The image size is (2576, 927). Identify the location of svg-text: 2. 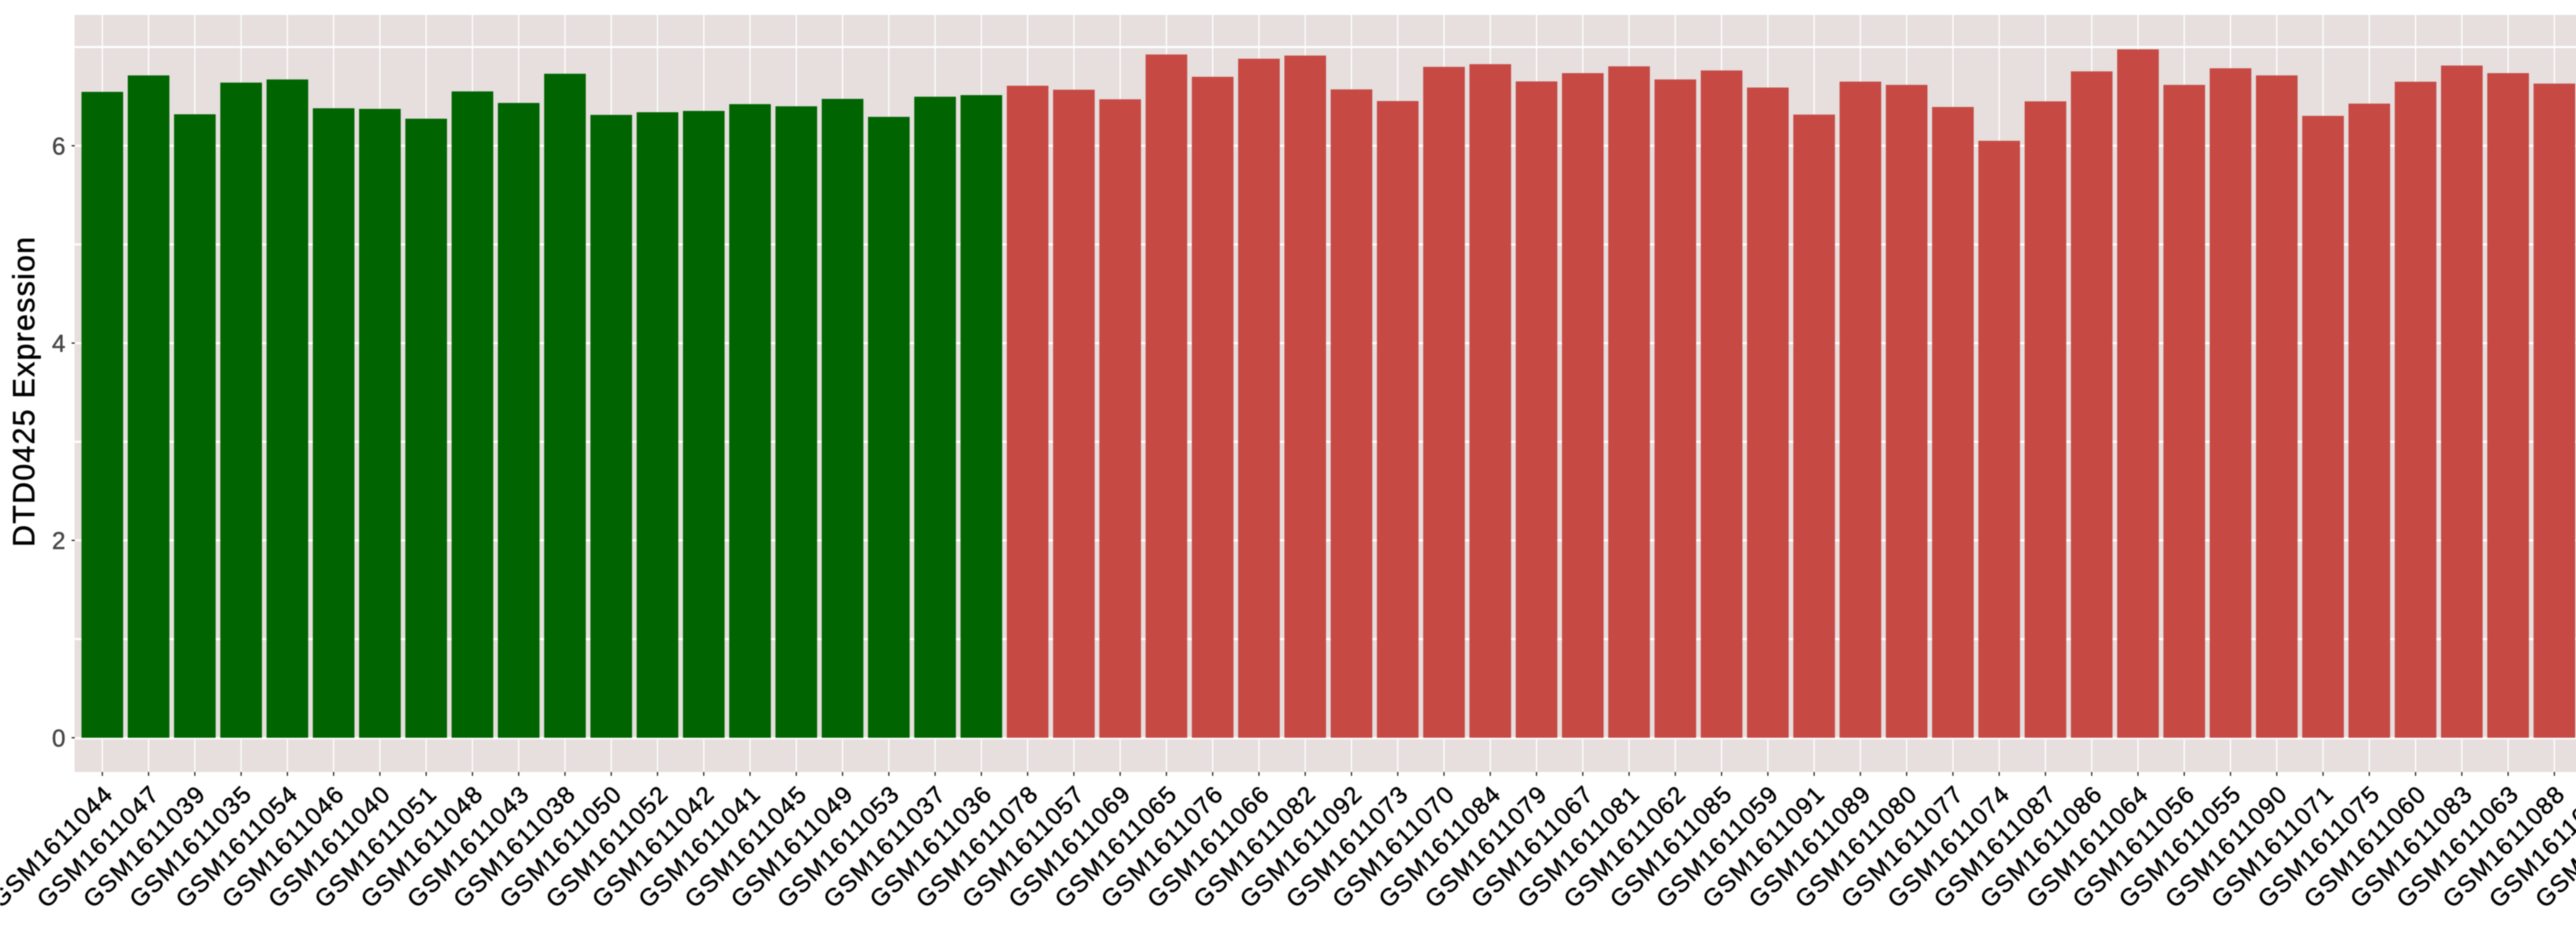
(59, 541).